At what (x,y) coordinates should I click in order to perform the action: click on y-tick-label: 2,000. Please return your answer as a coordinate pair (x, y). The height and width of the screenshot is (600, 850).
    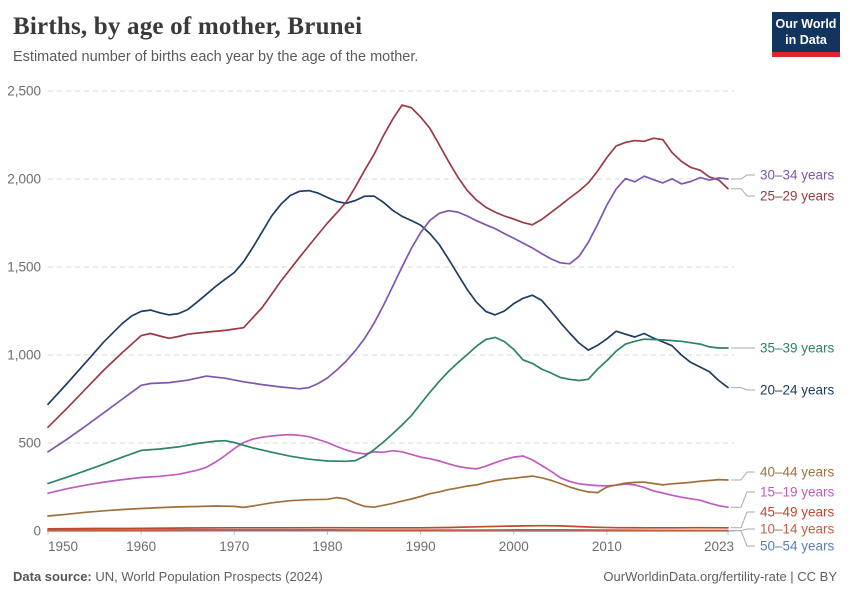
    Looking at the image, I should click on (24, 179).